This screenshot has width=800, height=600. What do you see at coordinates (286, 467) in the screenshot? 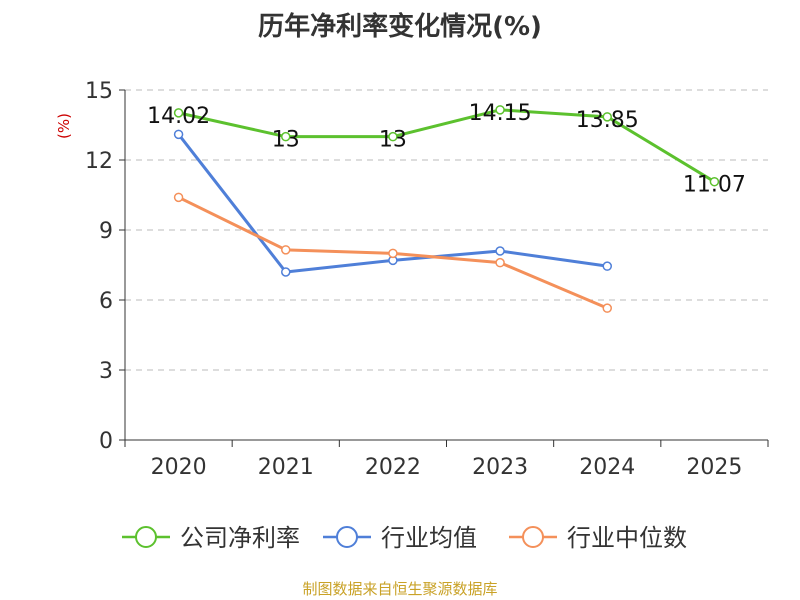
I see `x-tick-label: 2021` at bounding box center [286, 467].